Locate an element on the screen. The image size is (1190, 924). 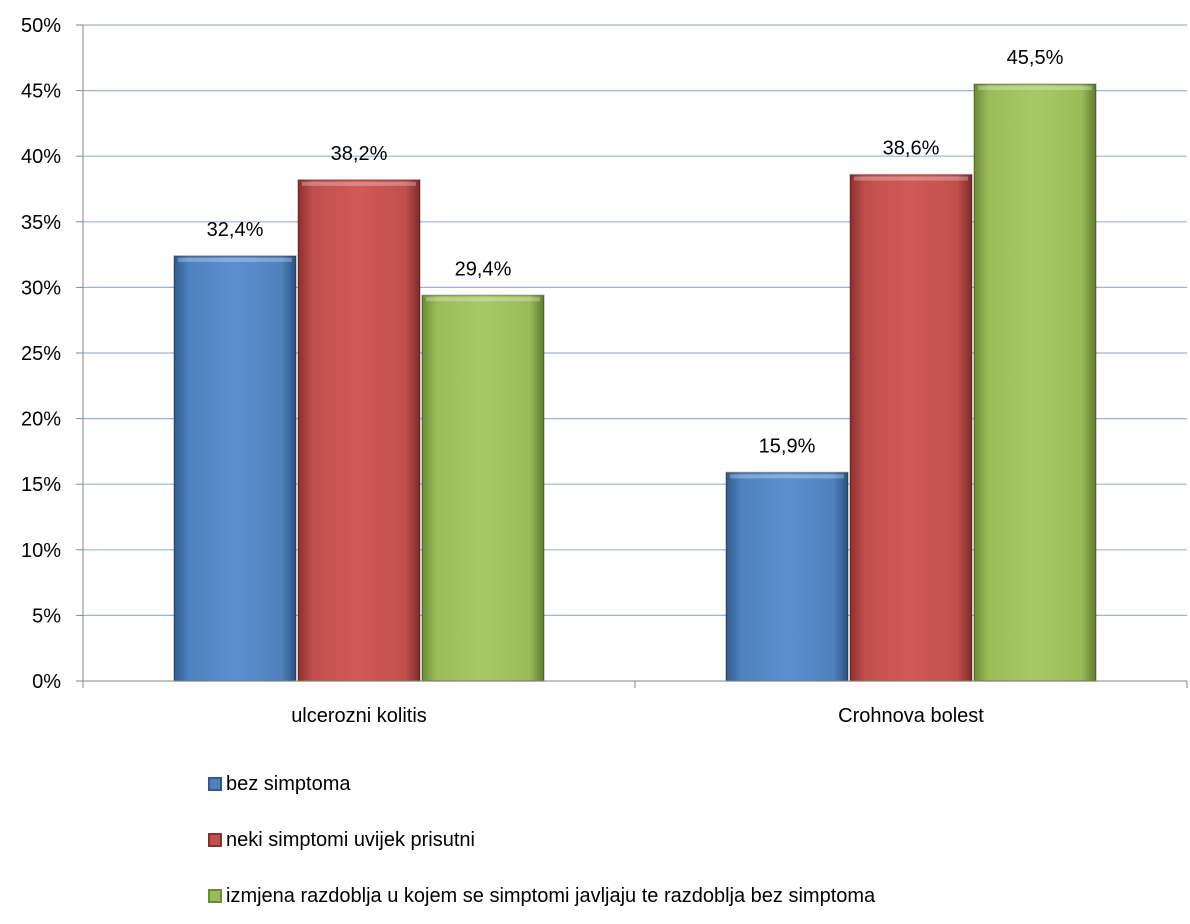
y-tick-label: 10% is located at coordinates (41, 551).